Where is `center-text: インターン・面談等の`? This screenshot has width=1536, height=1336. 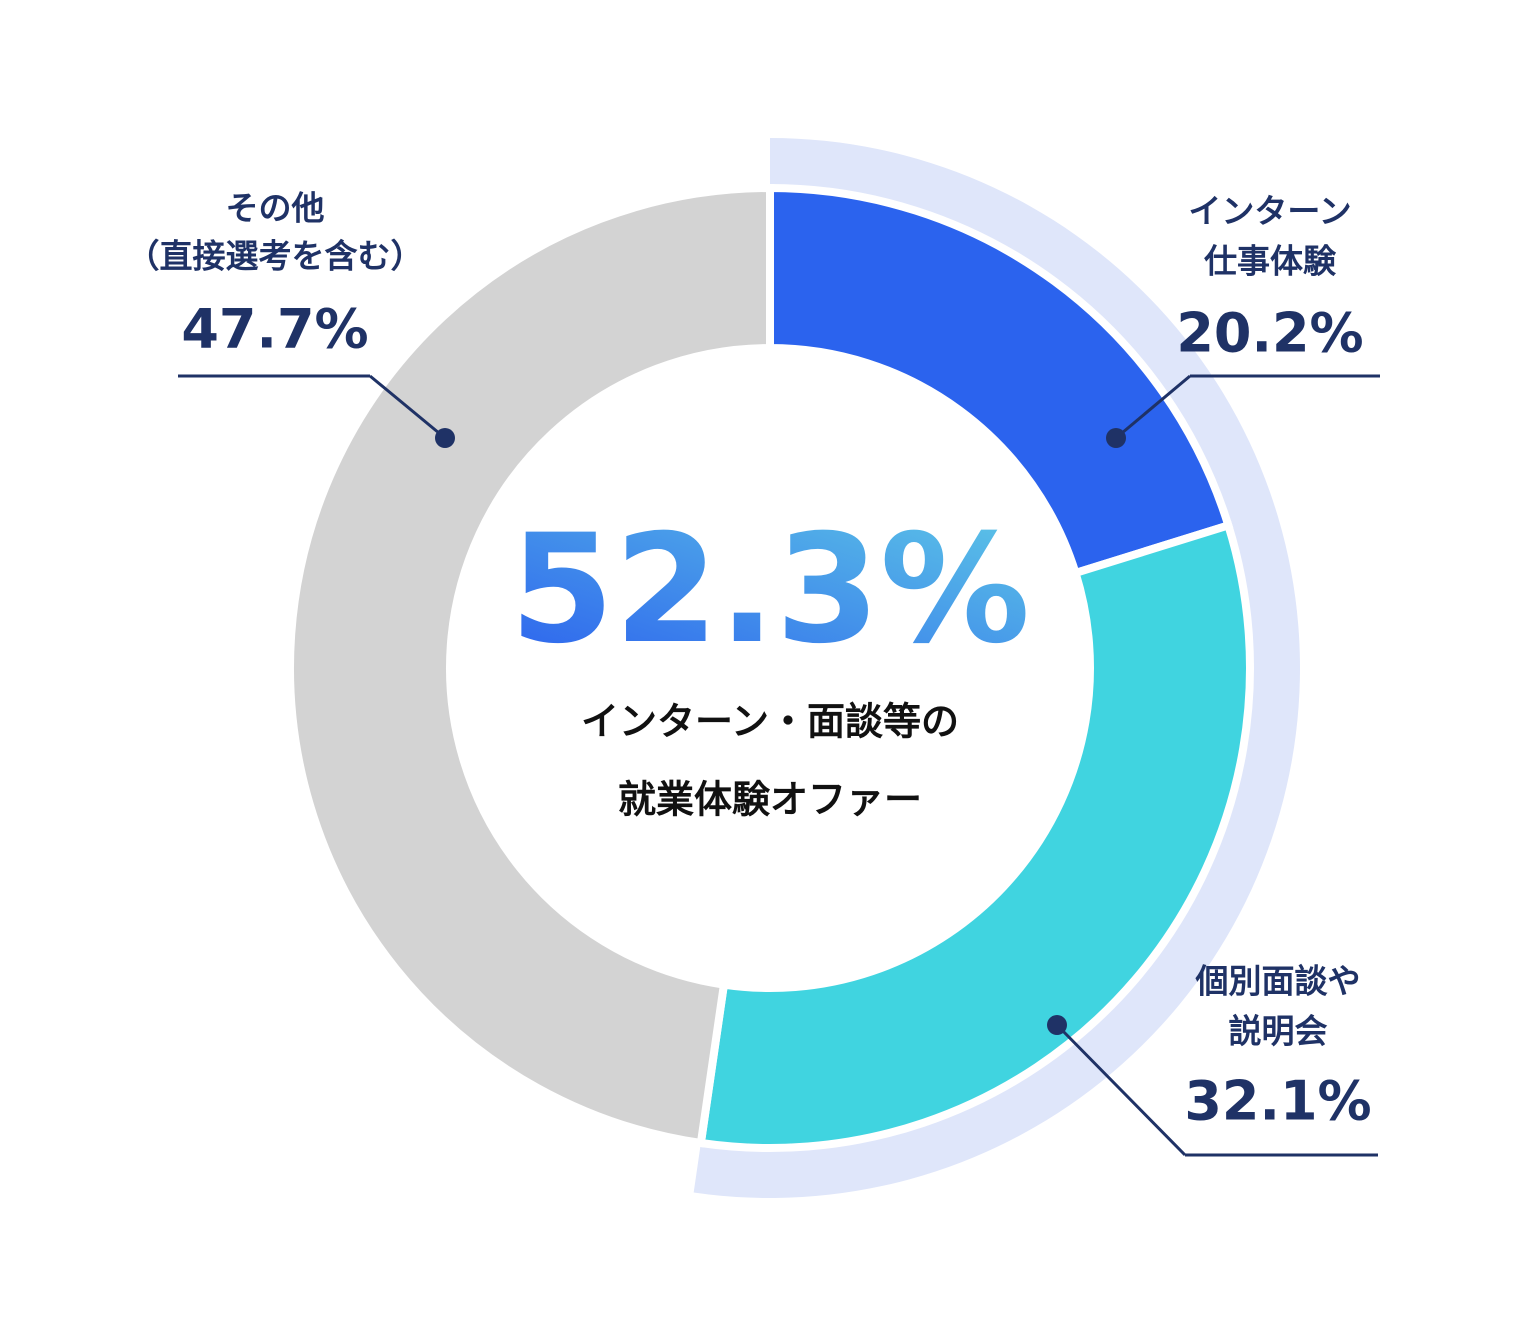 center-text: インターン・面談等の is located at coordinates (770, 722).